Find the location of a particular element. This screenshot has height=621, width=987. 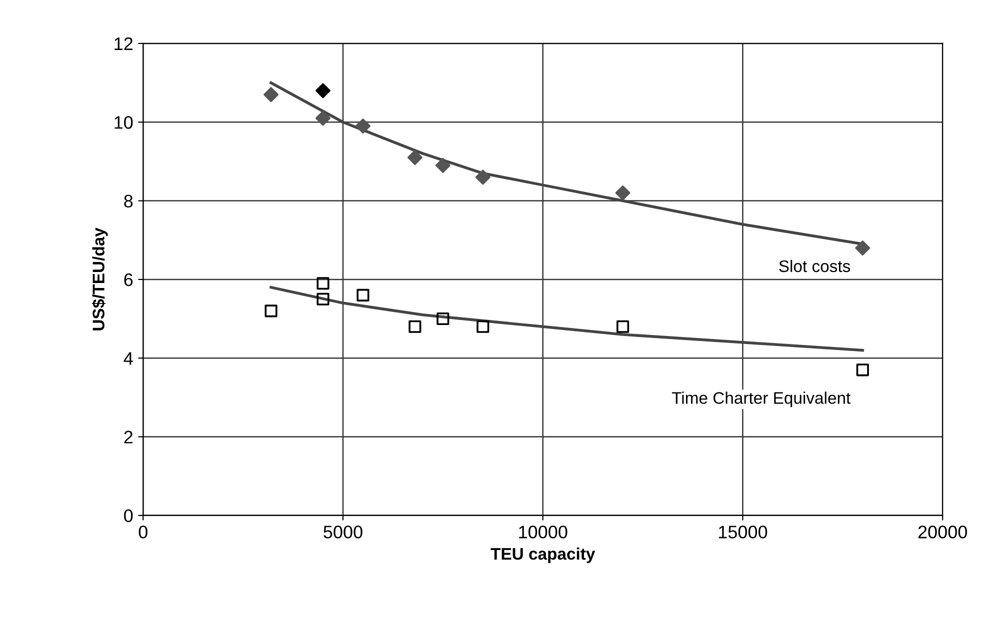

y-tick-label: 2 is located at coordinates (128, 437).